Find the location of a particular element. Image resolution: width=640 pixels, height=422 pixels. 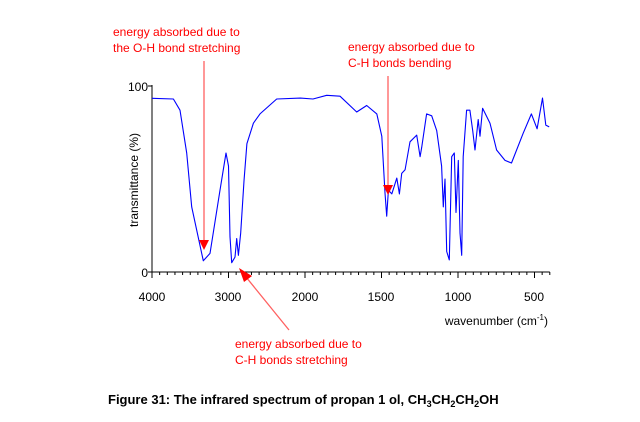

x-tick-label-2000: 2000 is located at coordinates (305, 297).